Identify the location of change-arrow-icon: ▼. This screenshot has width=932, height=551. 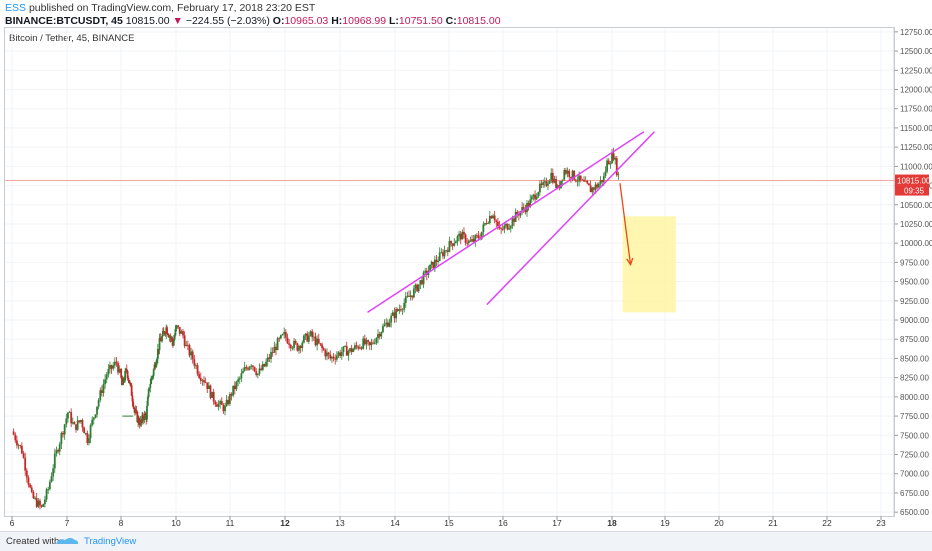
(177, 21).